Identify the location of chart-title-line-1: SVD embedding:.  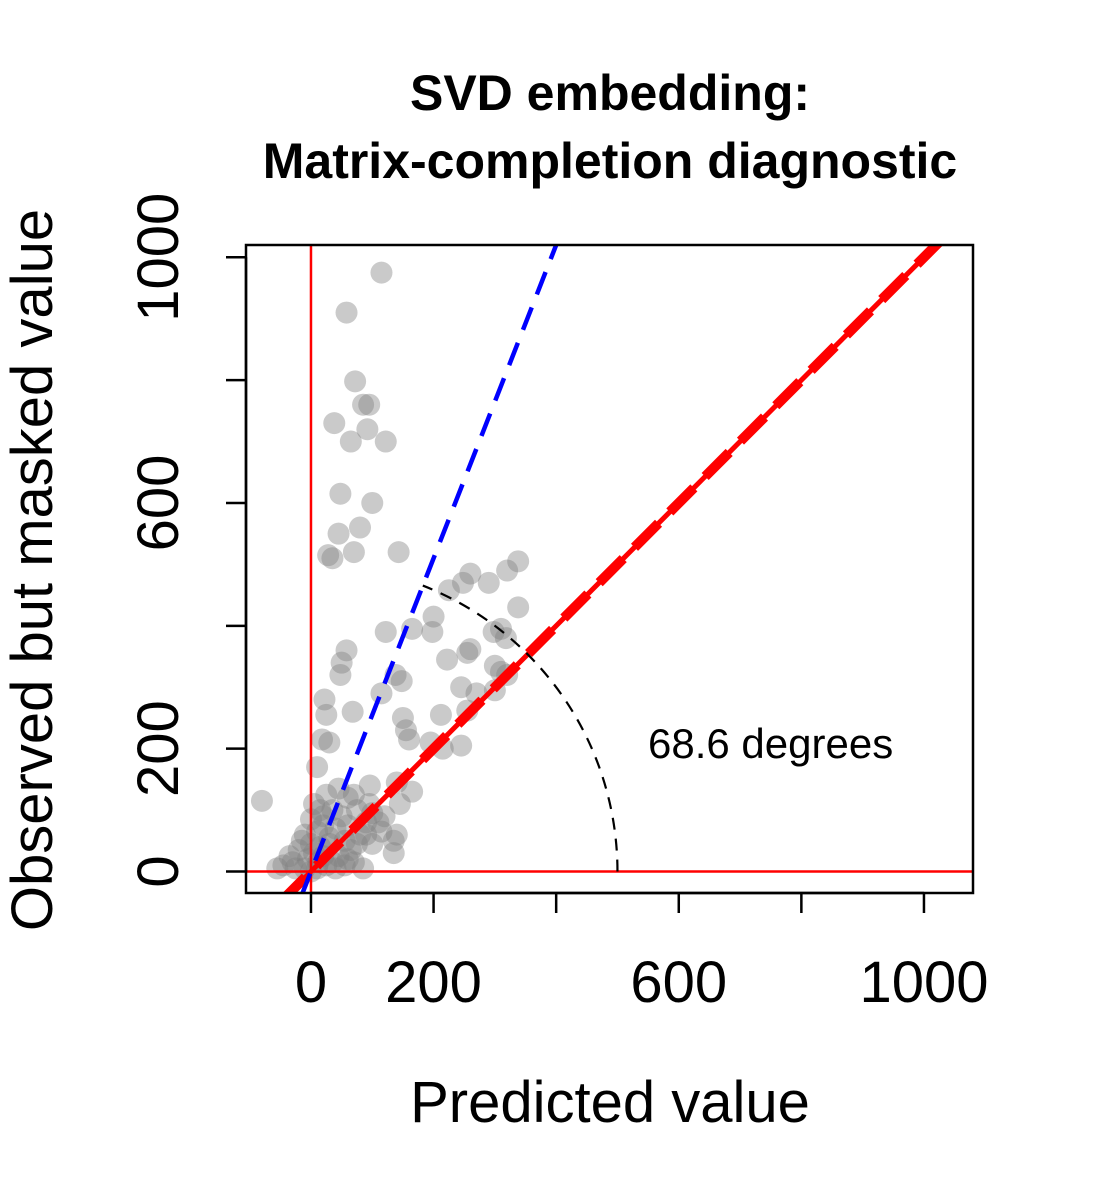
(610, 93).